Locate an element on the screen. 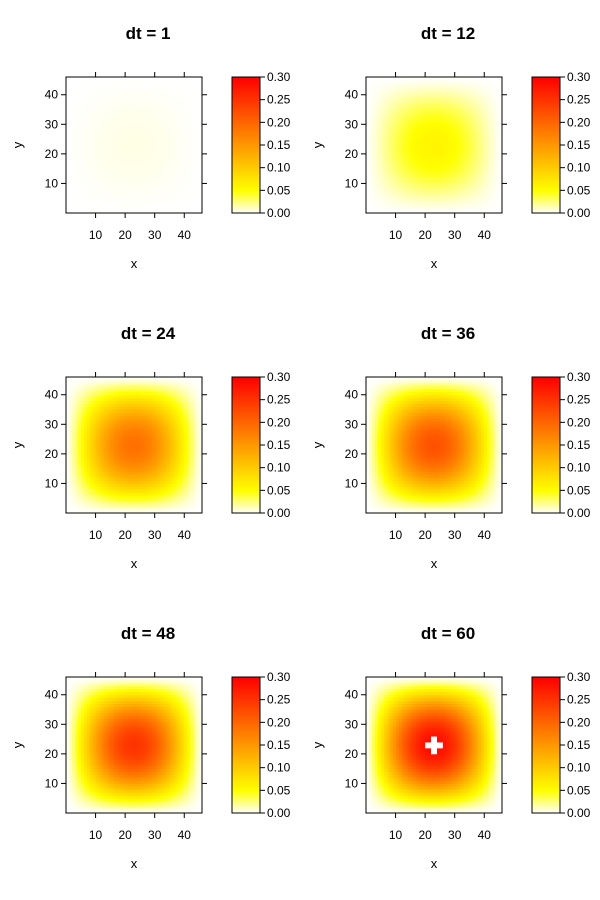 This screenshot has height=900, width=600. colorbar-segment is located at coordinates (546, 138).